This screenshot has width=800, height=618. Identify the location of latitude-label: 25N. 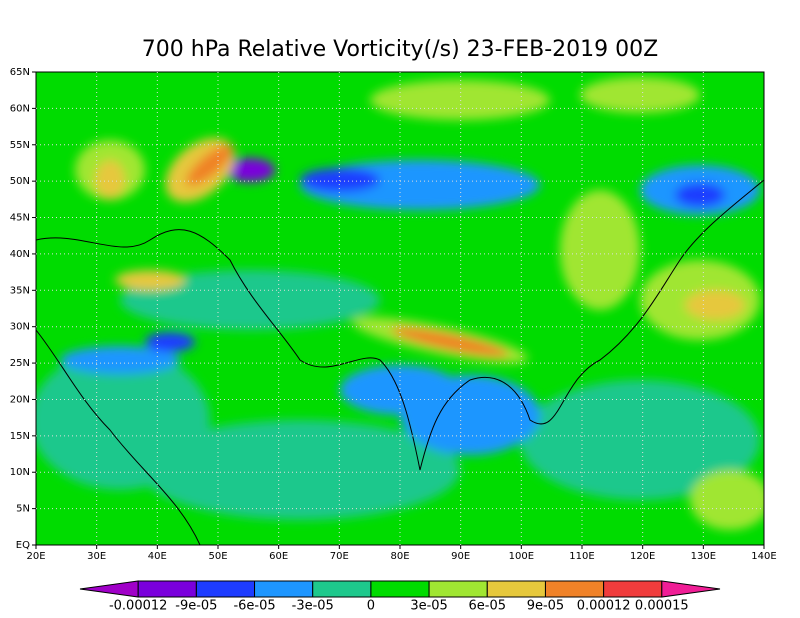
(20, 363).